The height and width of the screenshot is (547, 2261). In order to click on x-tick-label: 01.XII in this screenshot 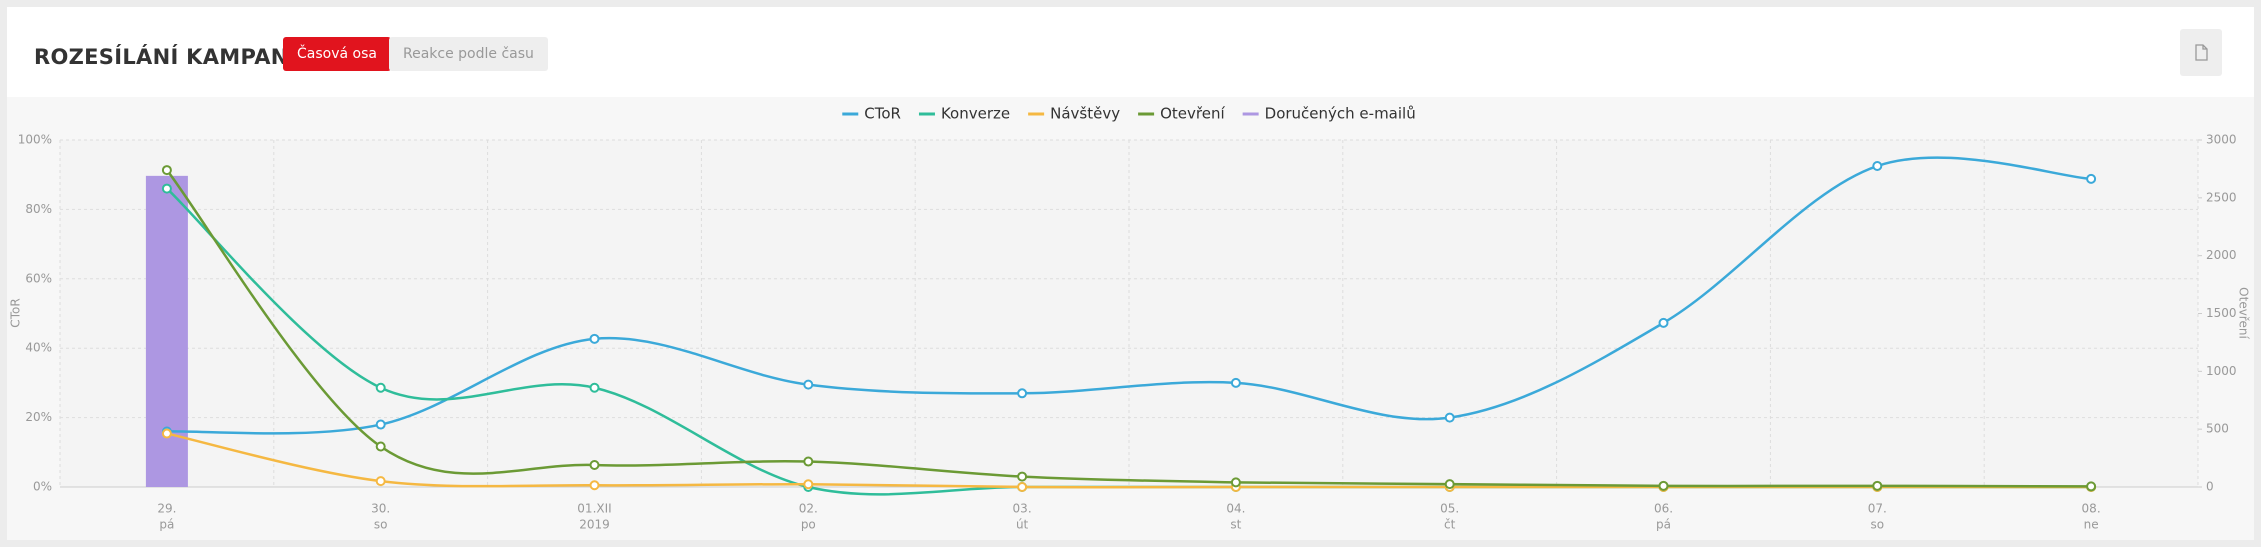, I will do `click(594, 509)`.